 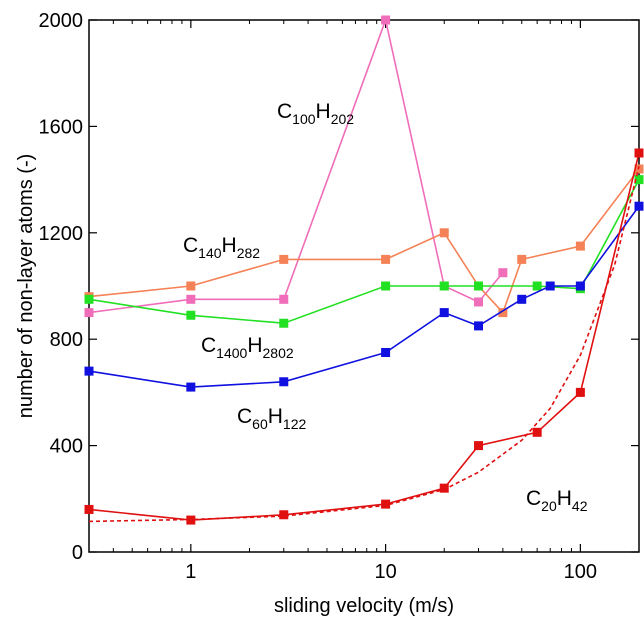 I want to click on series-label: C100H202, so click(x=315, y=113).